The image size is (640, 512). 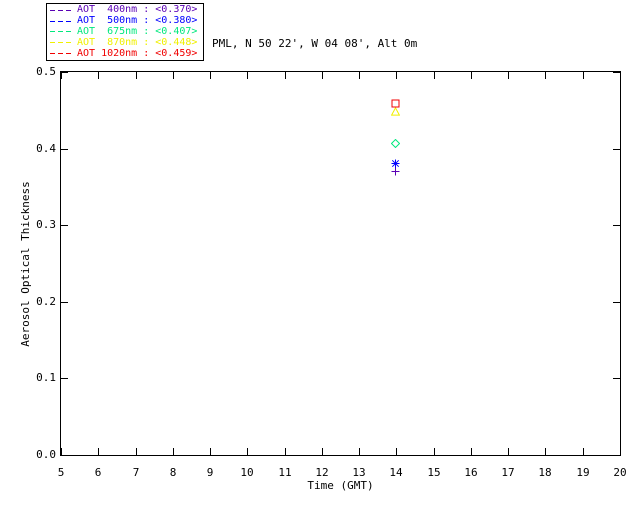 I want to click on x-tick-label: 19, so click(x=583, y=472).